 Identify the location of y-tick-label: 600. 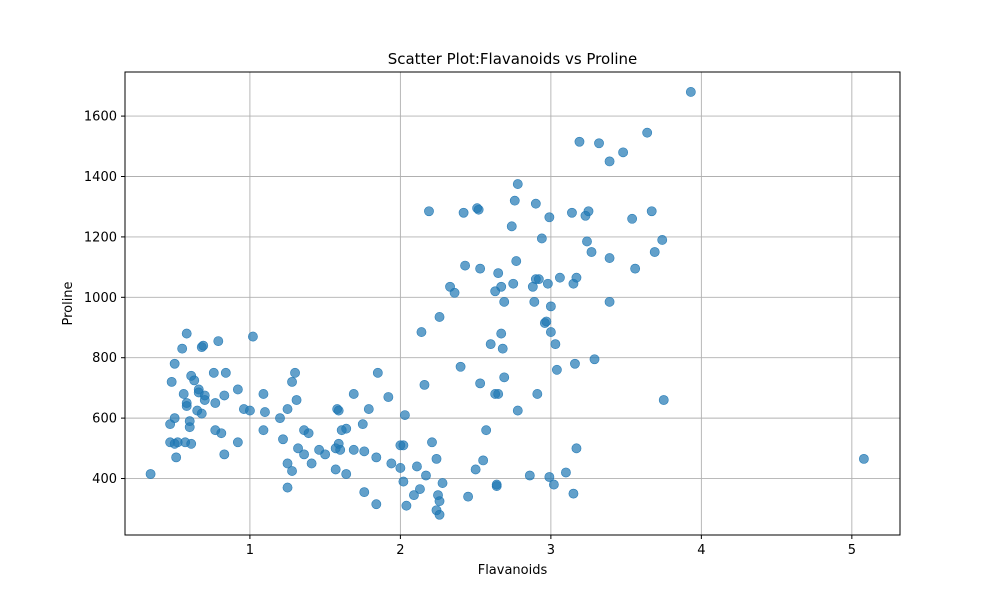
(104, 419).